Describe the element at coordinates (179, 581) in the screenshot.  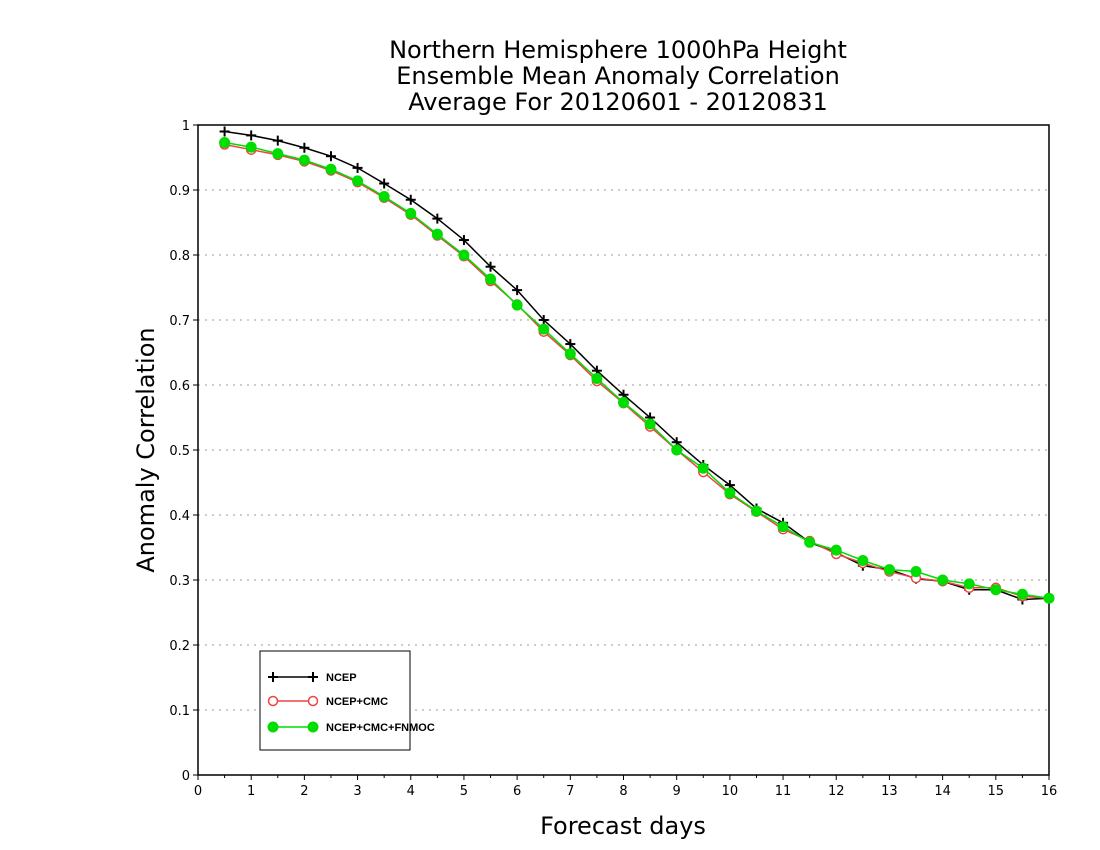
I see `y-tick-label: 0.3` at that location.